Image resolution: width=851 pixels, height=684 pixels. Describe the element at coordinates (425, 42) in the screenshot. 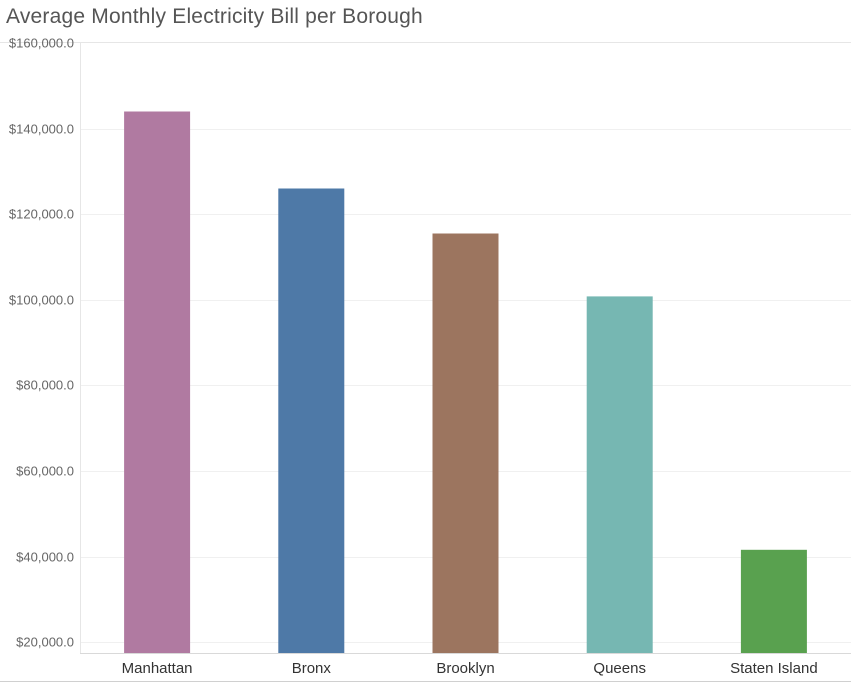

I see `title-divider` at that location.